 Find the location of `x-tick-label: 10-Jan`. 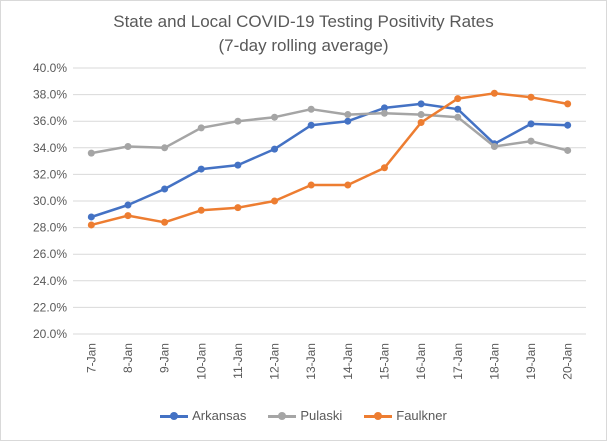

x-tick-label: 10-Jan is located at coordinates (201, 361).